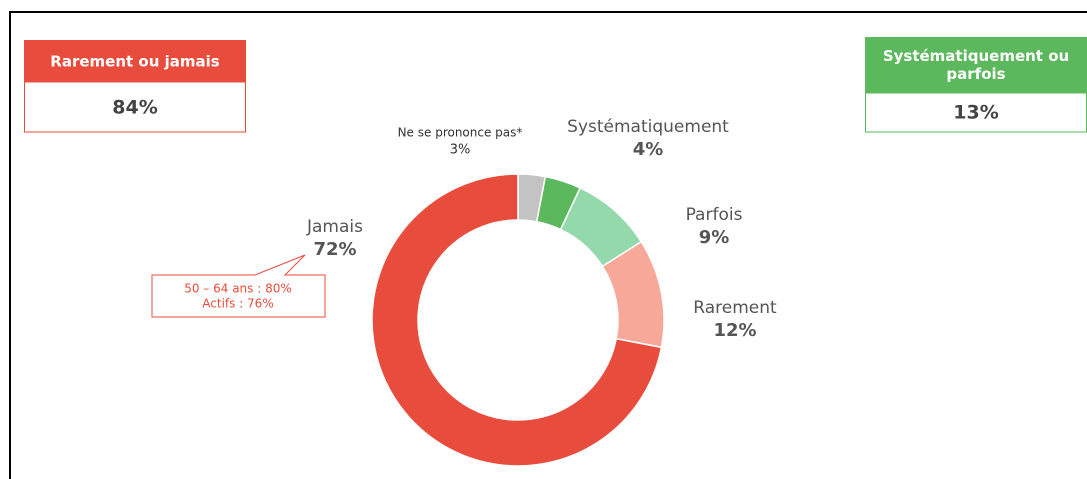  I want to click on slice-label: Parfois, so click(714, 215).